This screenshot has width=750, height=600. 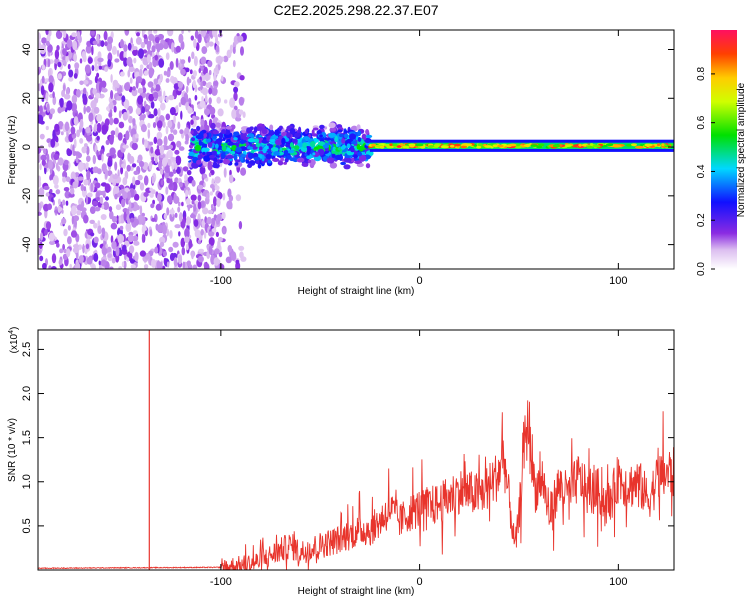 I want to click on x-tick-label: 0, so click(x=420, y=582).